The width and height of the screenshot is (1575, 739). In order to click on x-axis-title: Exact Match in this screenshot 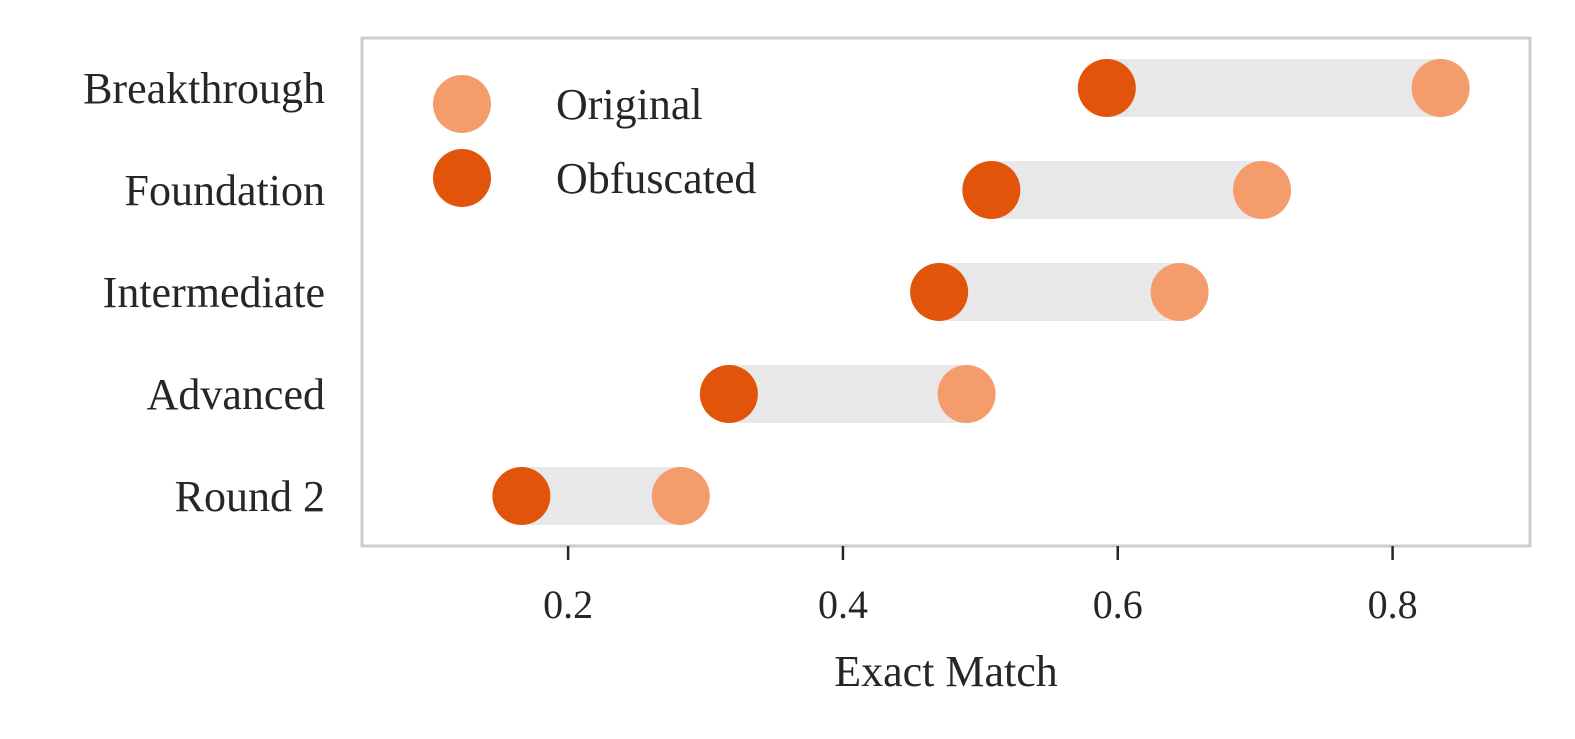, I will do `click(946, 671)`.